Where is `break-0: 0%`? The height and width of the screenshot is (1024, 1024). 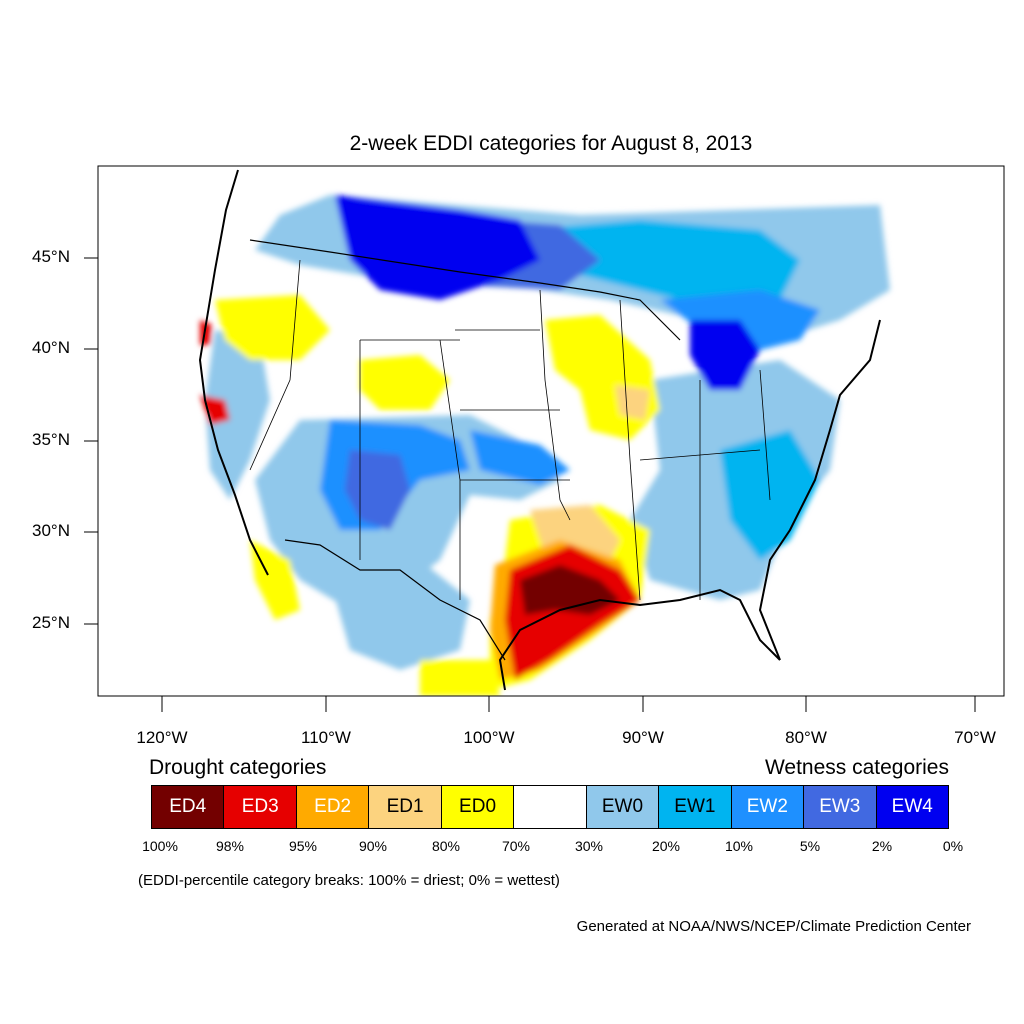 break-0: 0% is located at coordinates (953, 846).